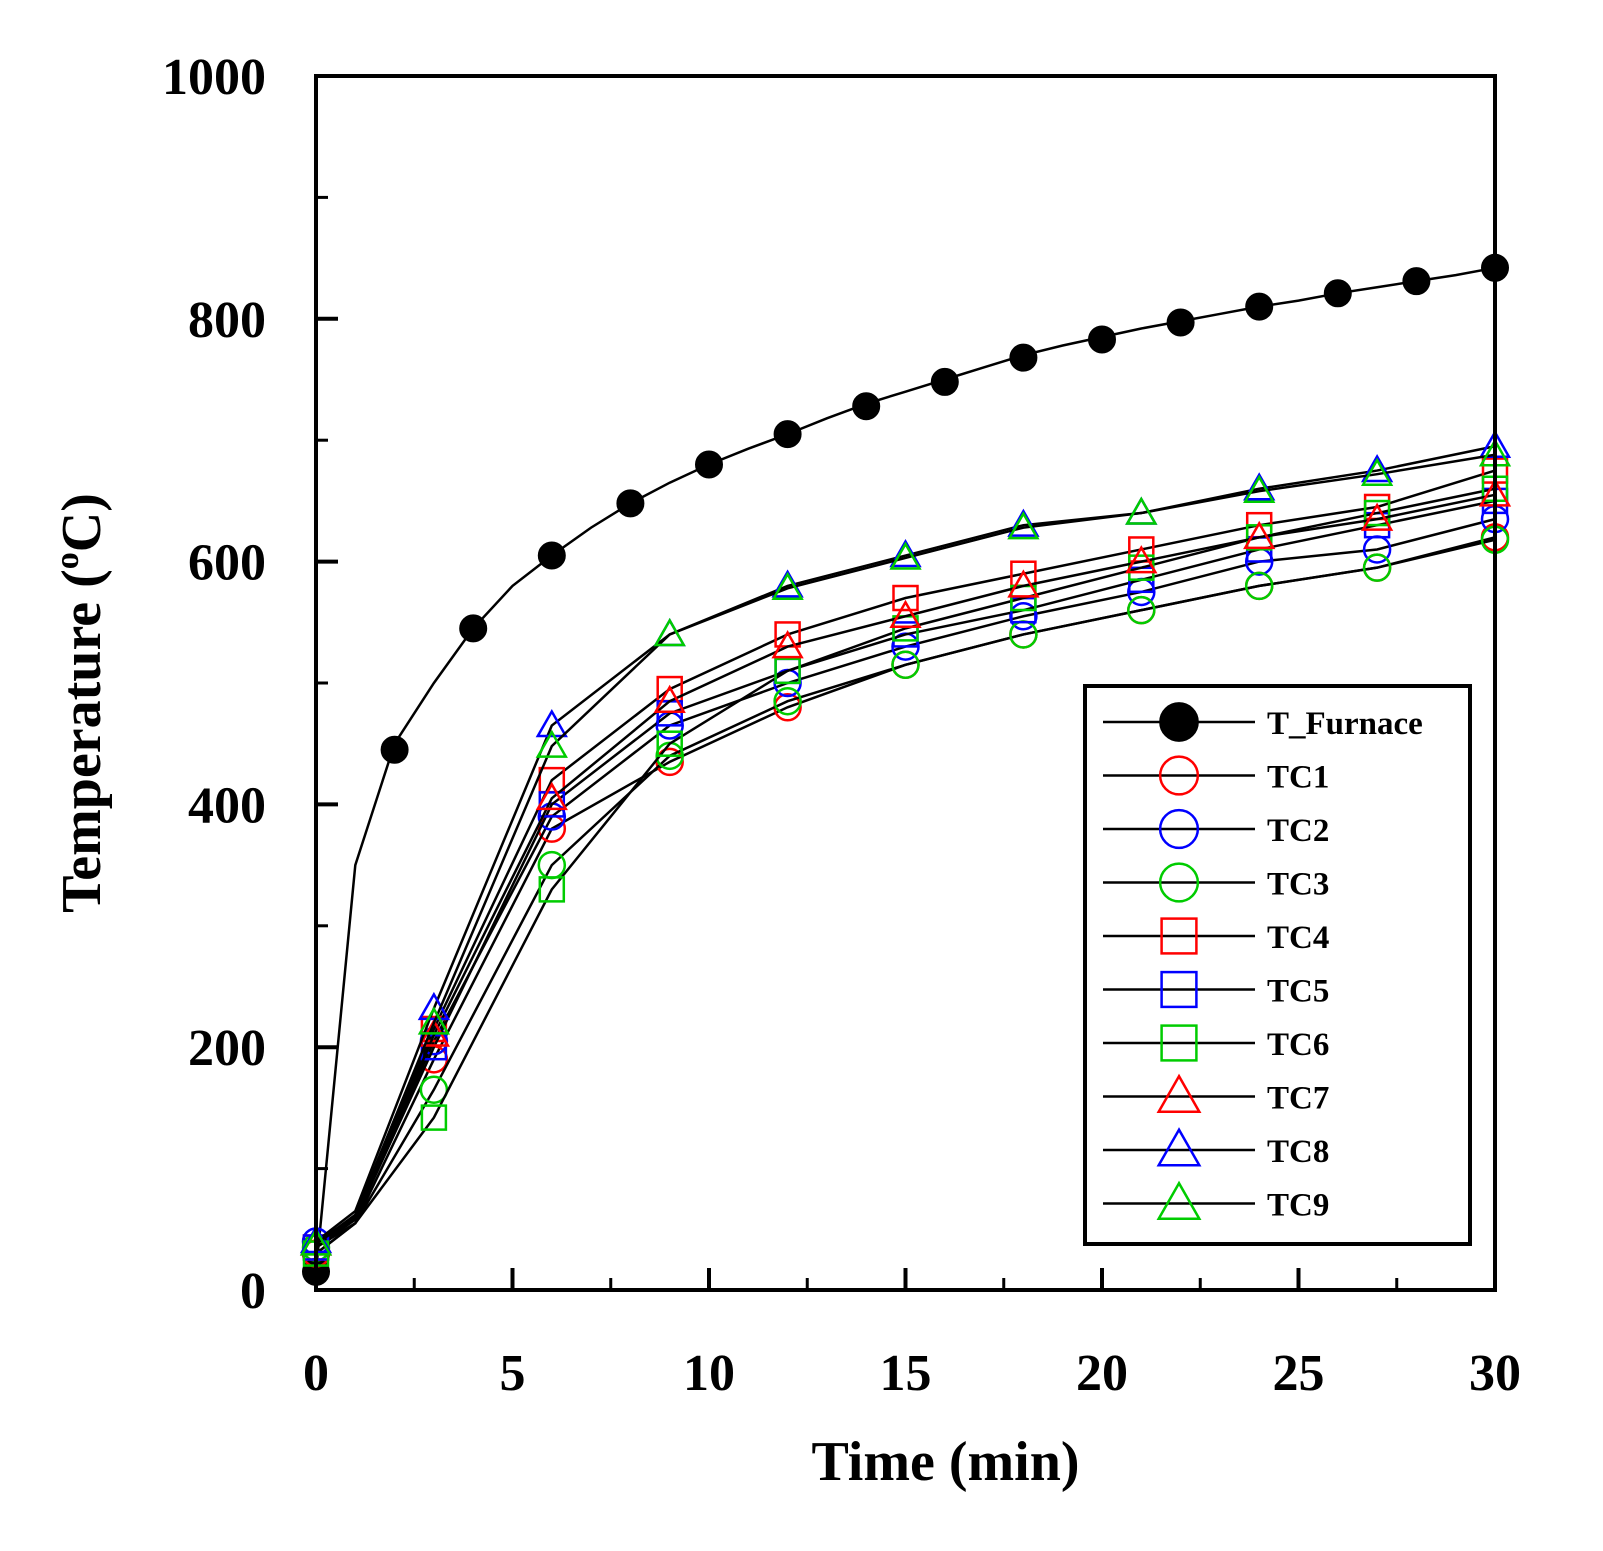 Image resolution: width=1603 pixels, height=1551 pixels. Describe the element at coordinates (1216, 1148) in the screenshot. I see `legend-item: TC8` at that location.